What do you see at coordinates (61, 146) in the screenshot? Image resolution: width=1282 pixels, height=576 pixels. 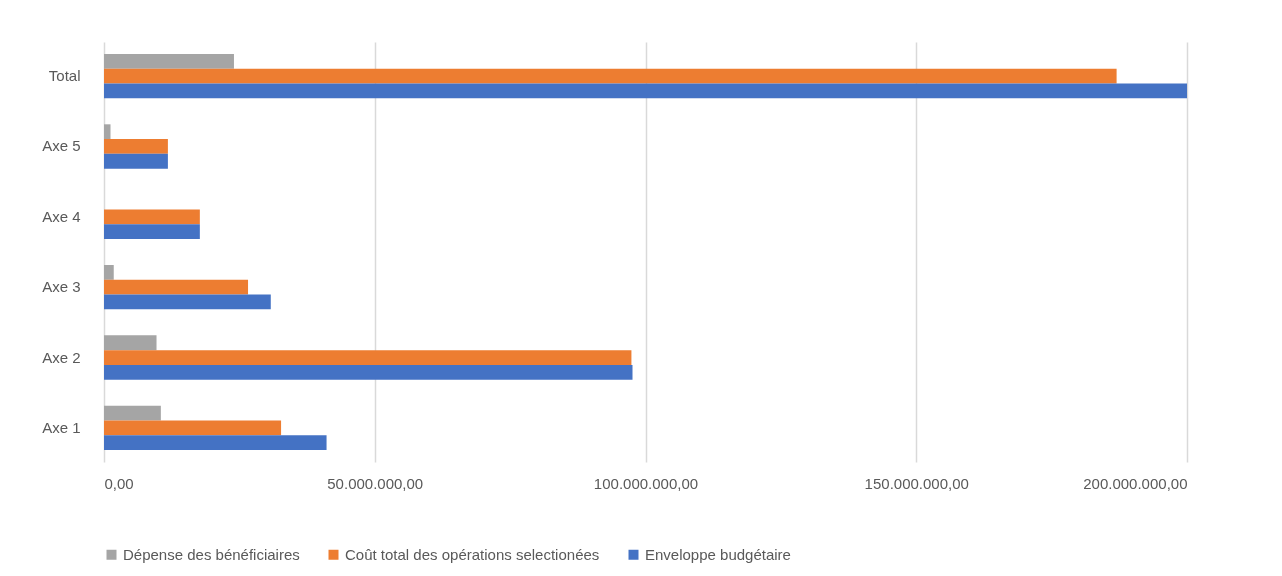 I see `y-tick-label: Axe 5` at bounding box center [61, 146].